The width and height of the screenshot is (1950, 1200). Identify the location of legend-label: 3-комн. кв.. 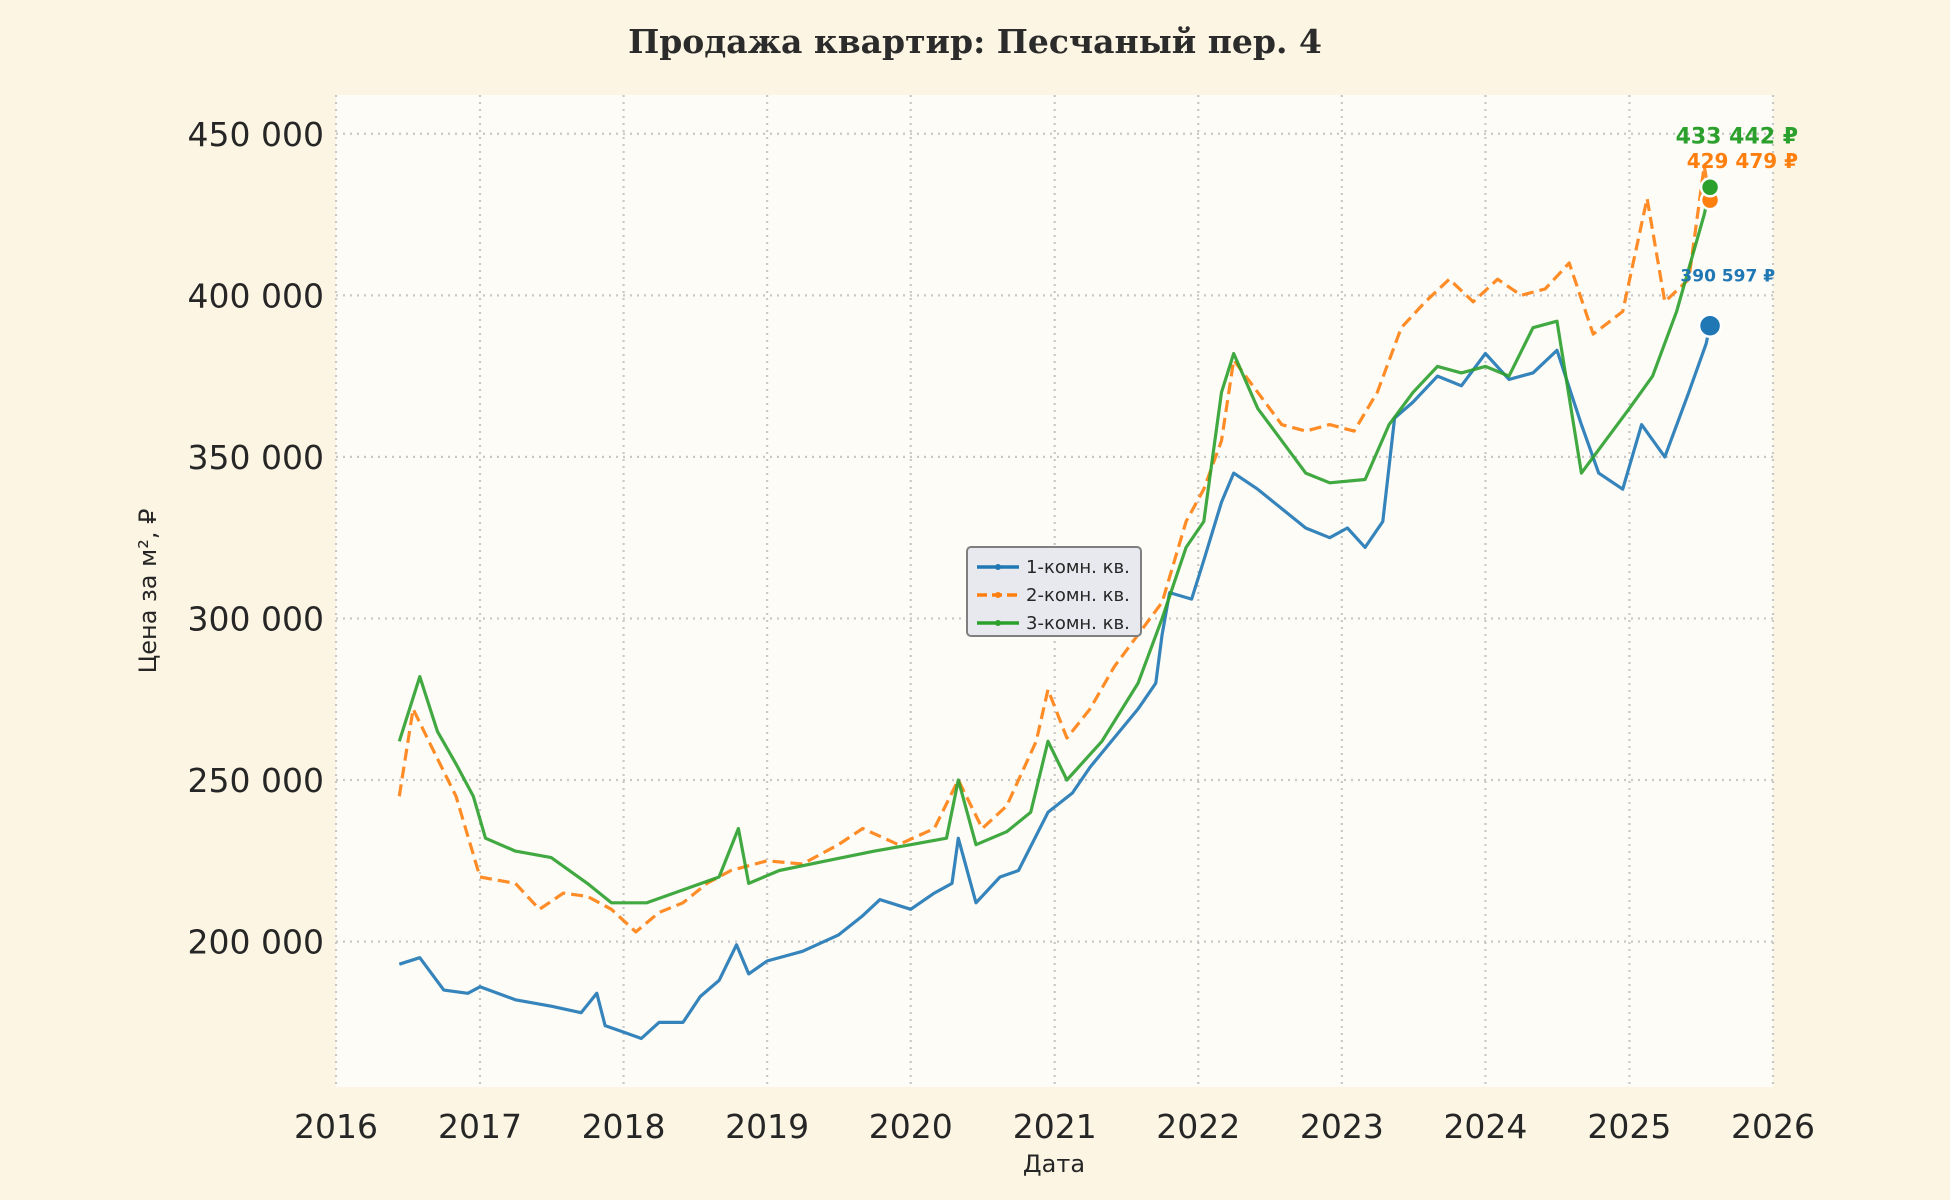
(1078, 623).